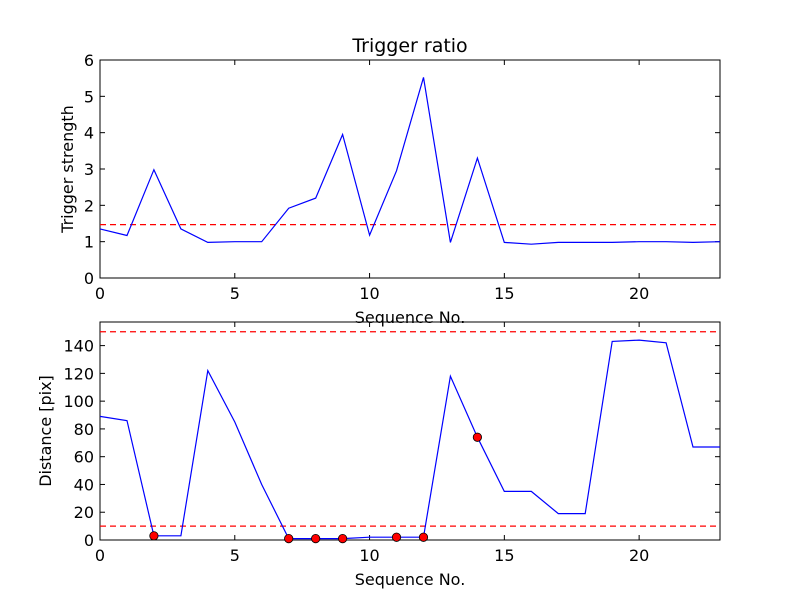 This screenshot has width=800, height=600. What do you see at coordinates (78, 373) in the screenshot?
I see `y-tick-label: 120` at bounding box center [78, 373].